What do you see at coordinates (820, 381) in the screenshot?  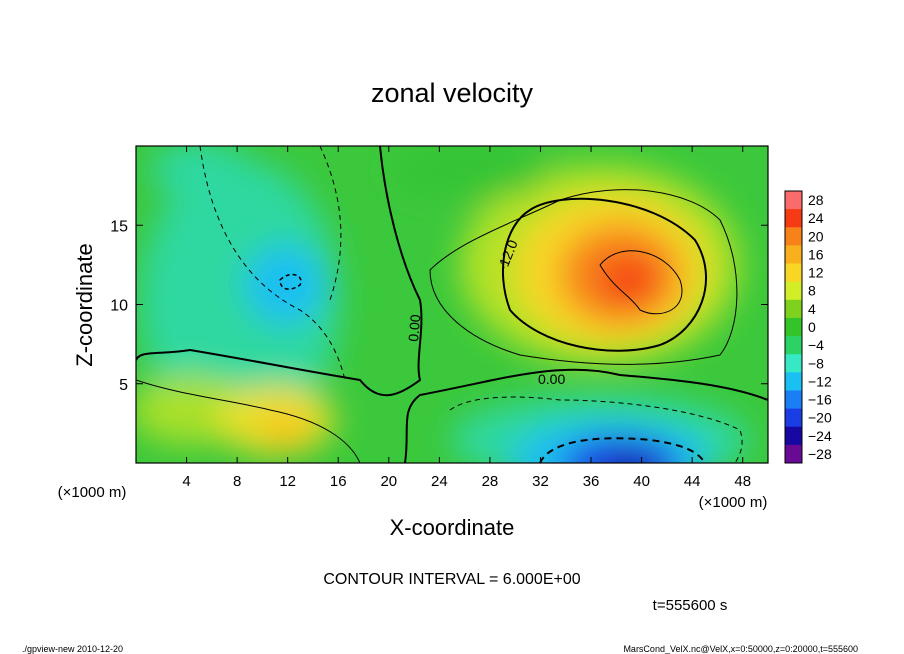 I see `colorbar-label: −12` at bounding box center [820, 381].